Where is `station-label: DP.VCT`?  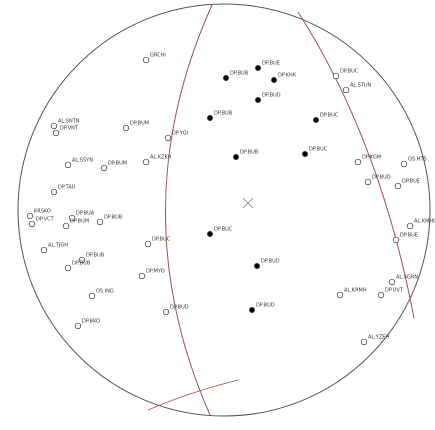 station-label: DP.VCT is located at coordinates (45, 220).